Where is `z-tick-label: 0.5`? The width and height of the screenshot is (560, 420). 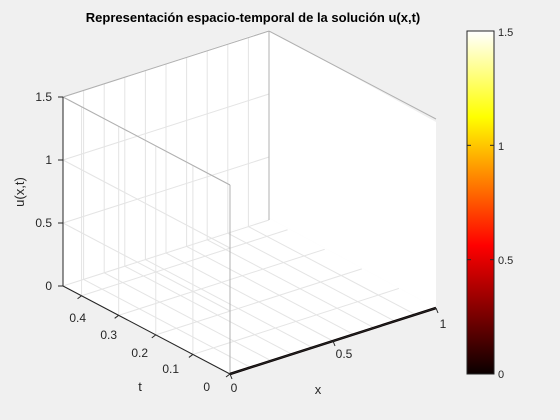 z-tick-label: 0.5 is located at coordinates (43, 223).